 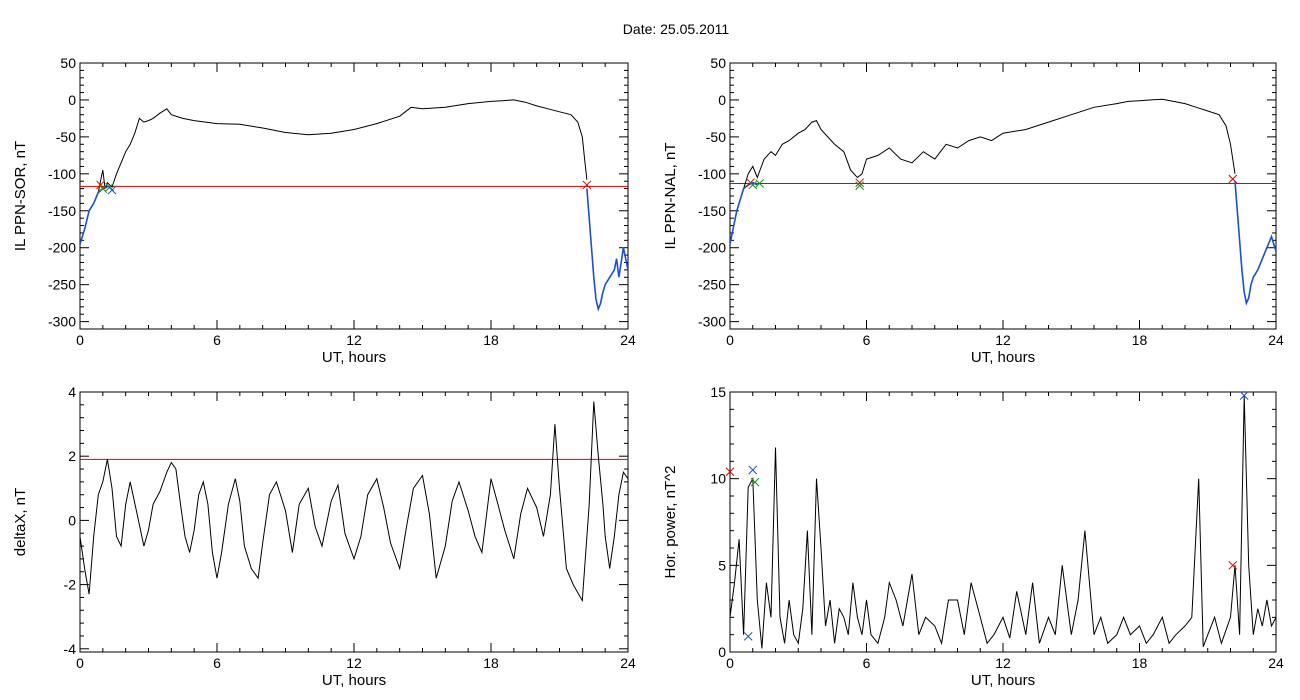 What do you see at coordinates (72, 456) in the screenshot?
I see `y-tick-label: 2` at bounding box center [72, 456].